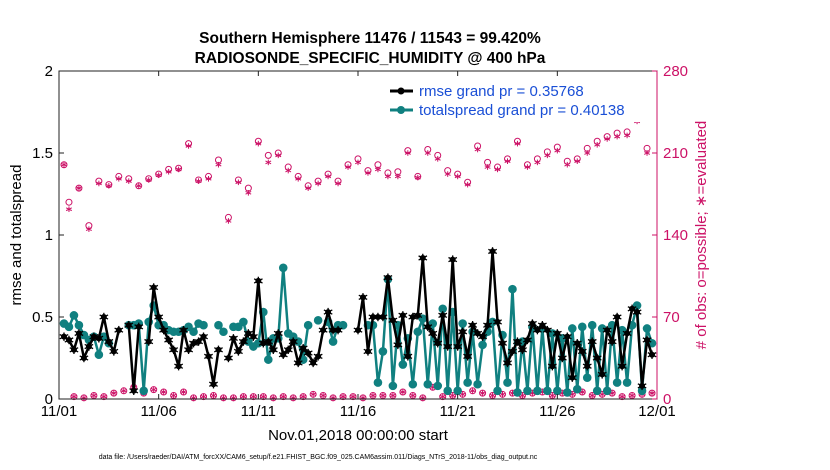 This screenshot has height=470, width=830. What do you see at coordinates (457, 411) in the screenshot?
I see `x-tick-label: 11/21` at bounding box center [457, 411].